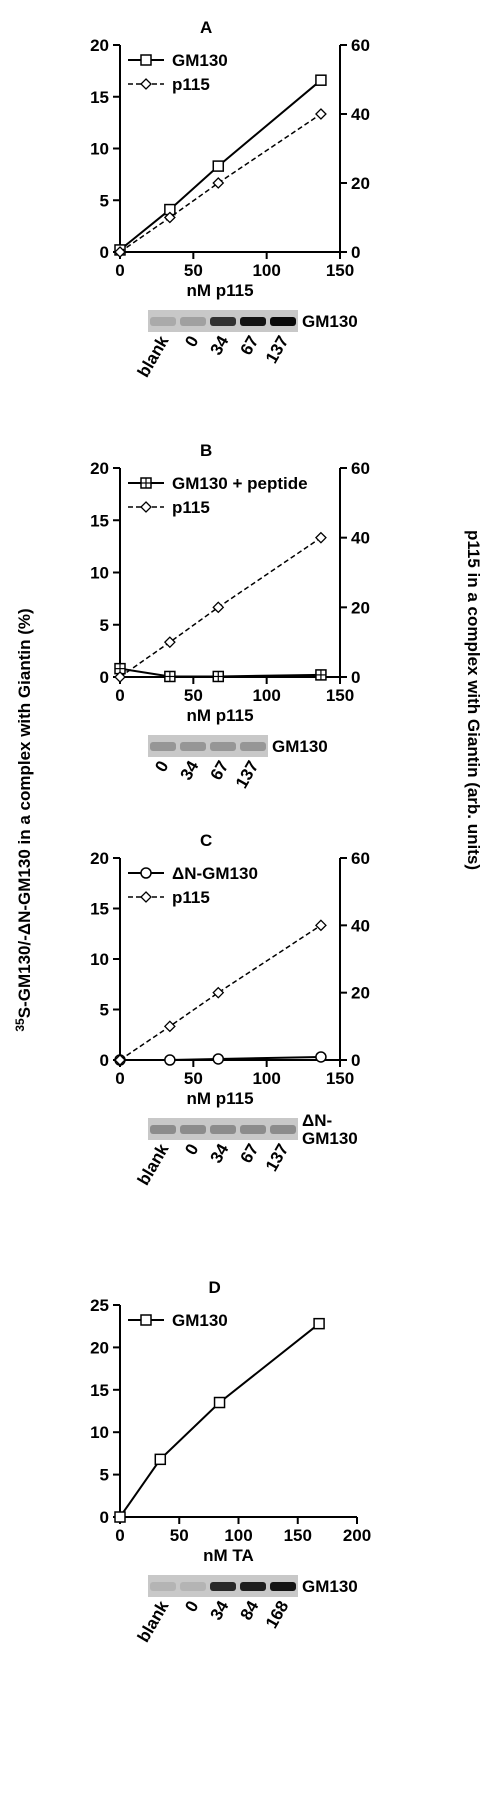  Describe the element at coordinates (215, 873) in the screenshot. I see `legend-label: ΔN-GM130` at that location.